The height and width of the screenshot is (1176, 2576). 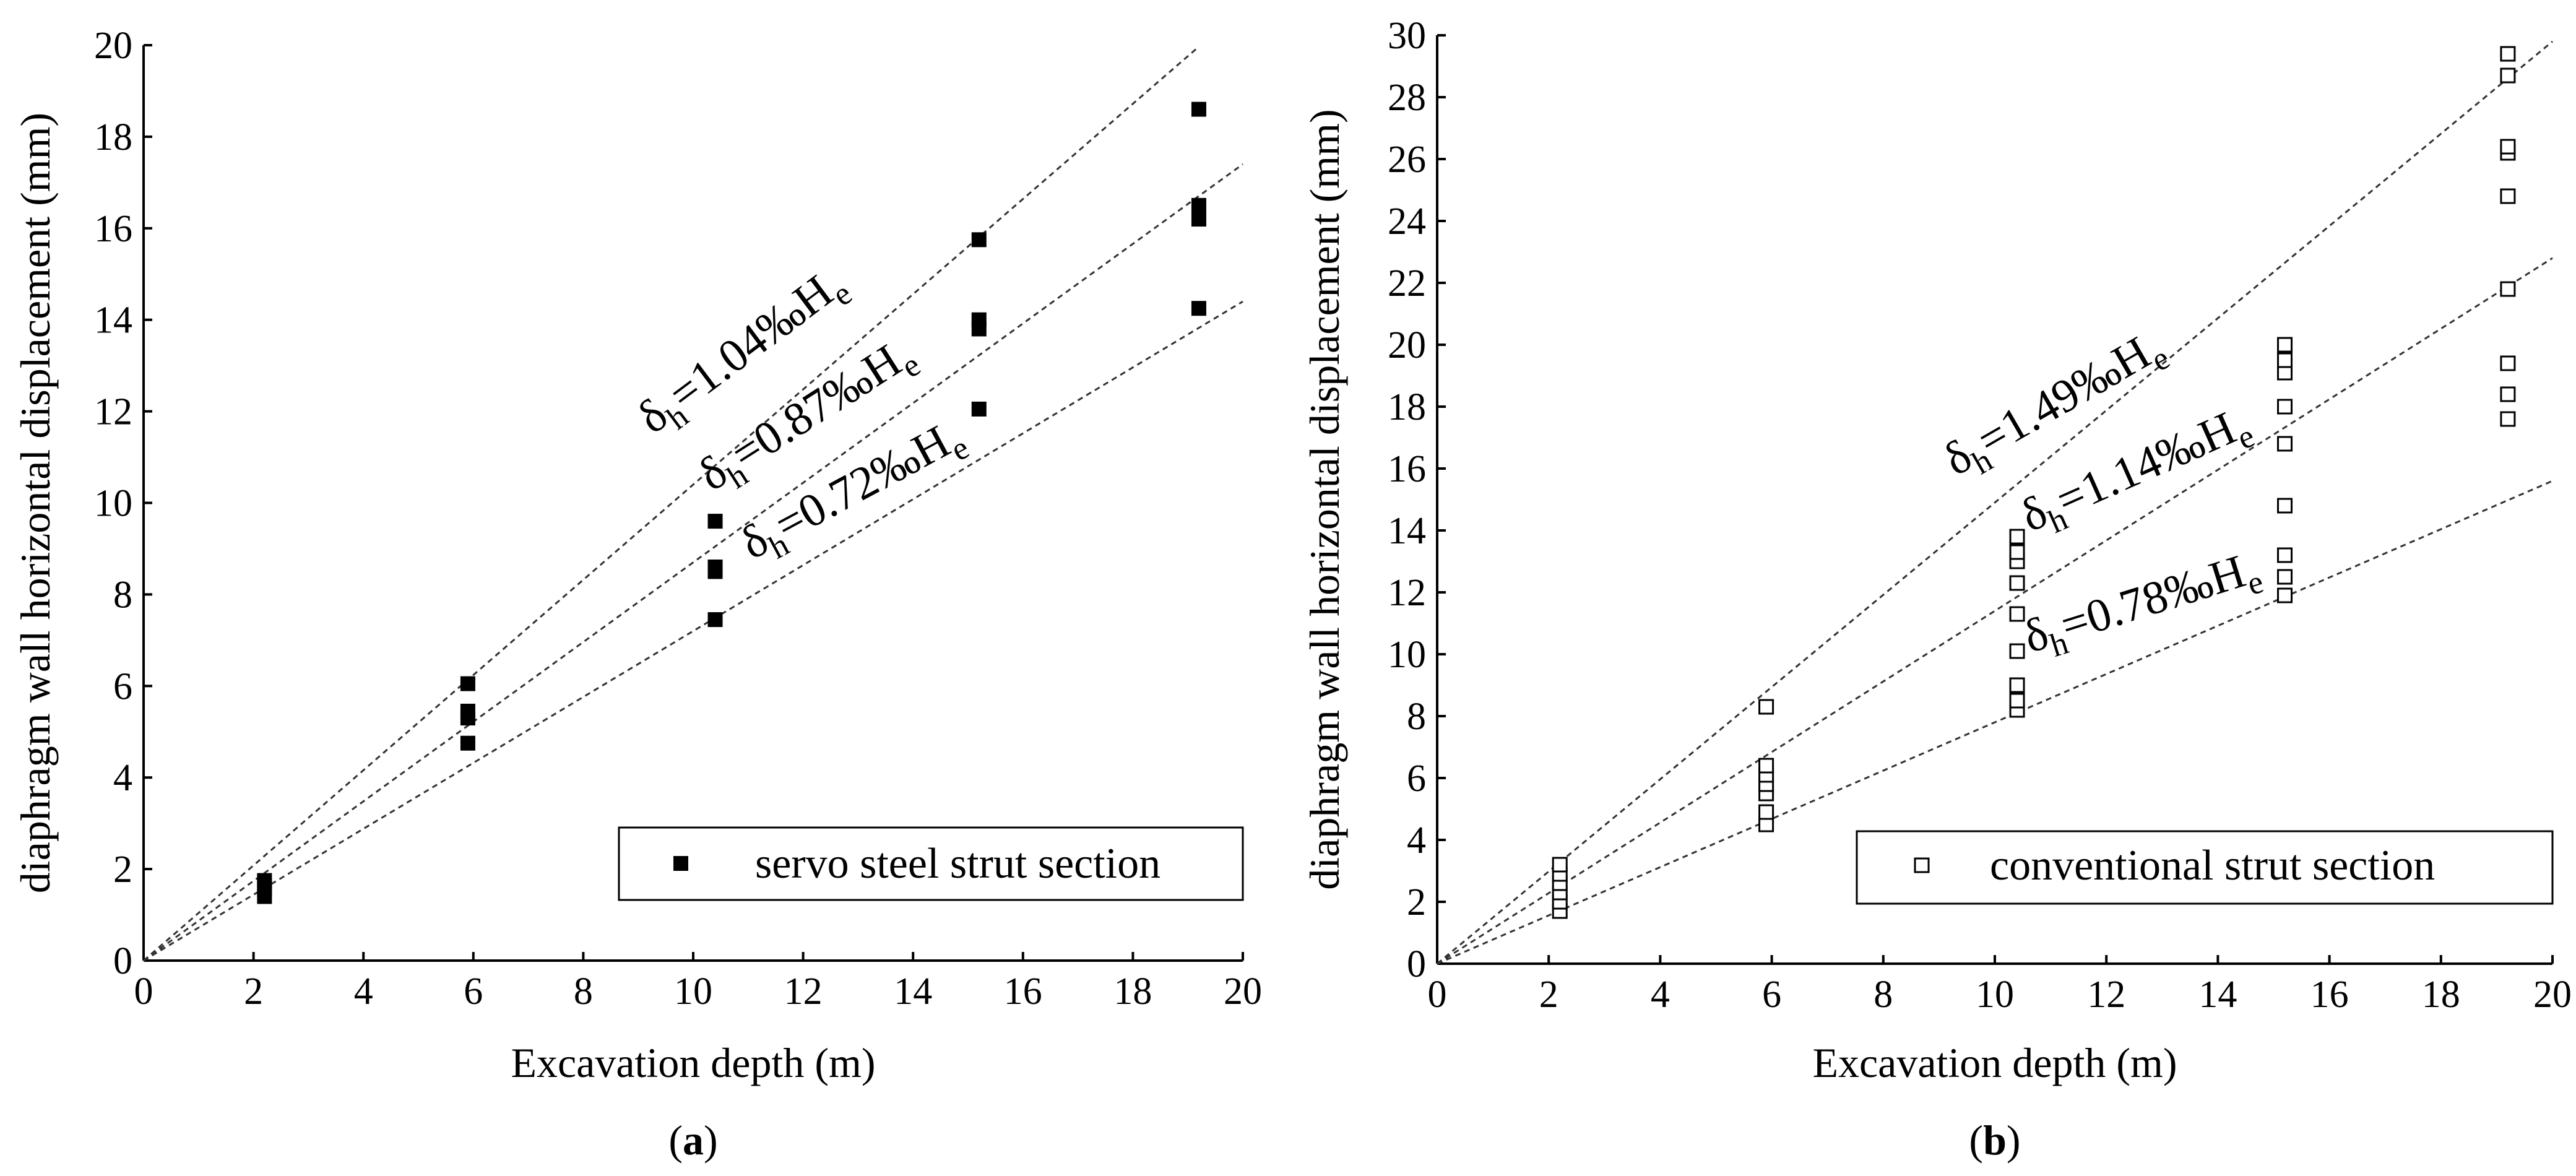 I want to click on panel-label: (a), so click(x=692, y=1140).